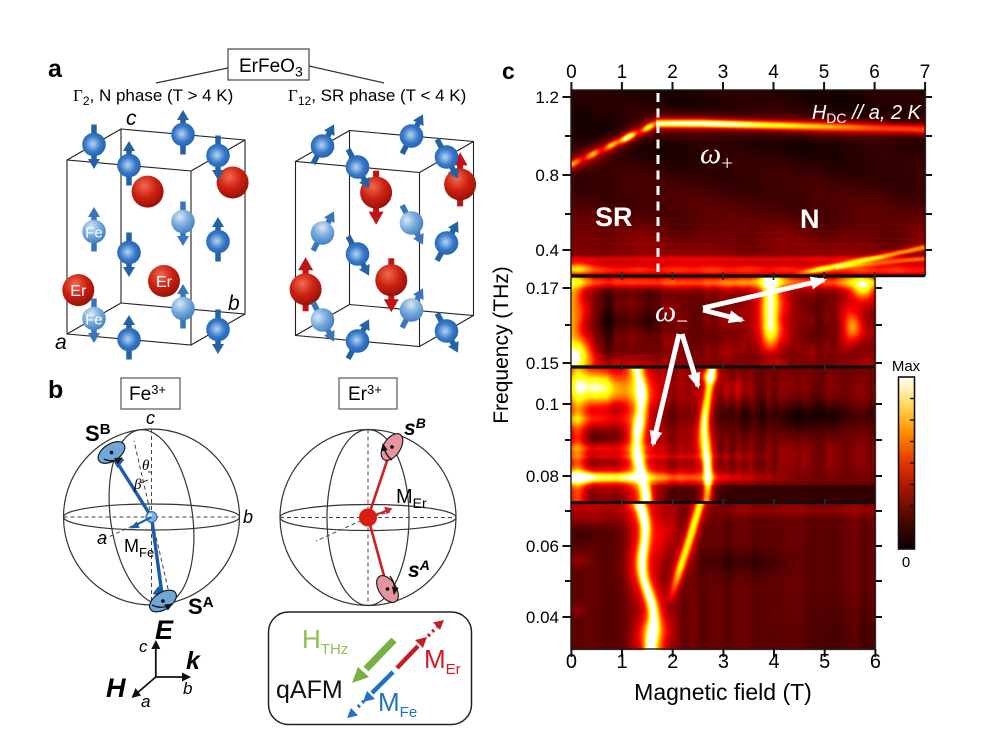 The height and width of the screenshot is (740, 984). I want to click on svg-text: SR, so click(614, 217).